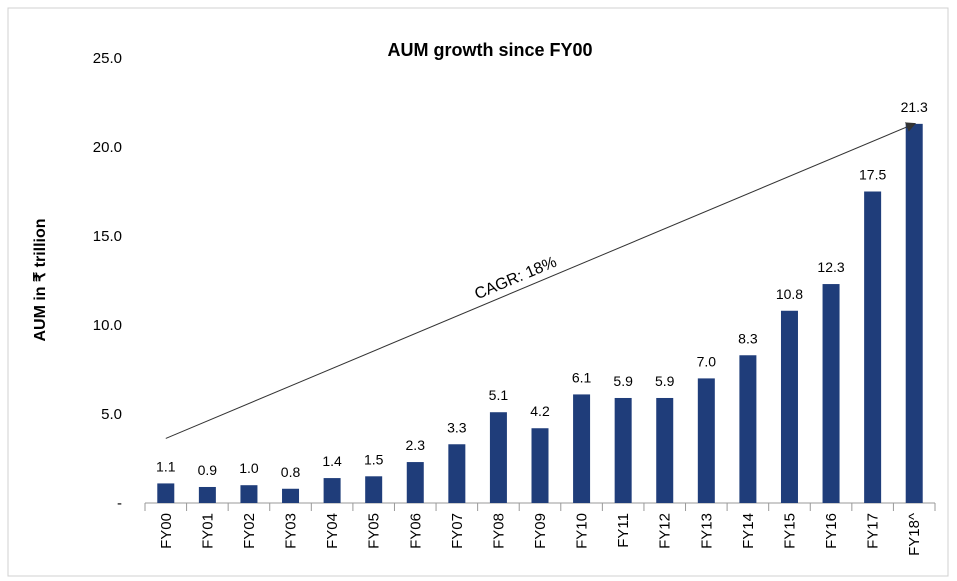 Image resolution: width=957 pixels, height=581 pixels. What do you see at coordinates (540, 531) in the screenshot?
I see `x-tick-label: FY09` at bounding box center [540, 531].